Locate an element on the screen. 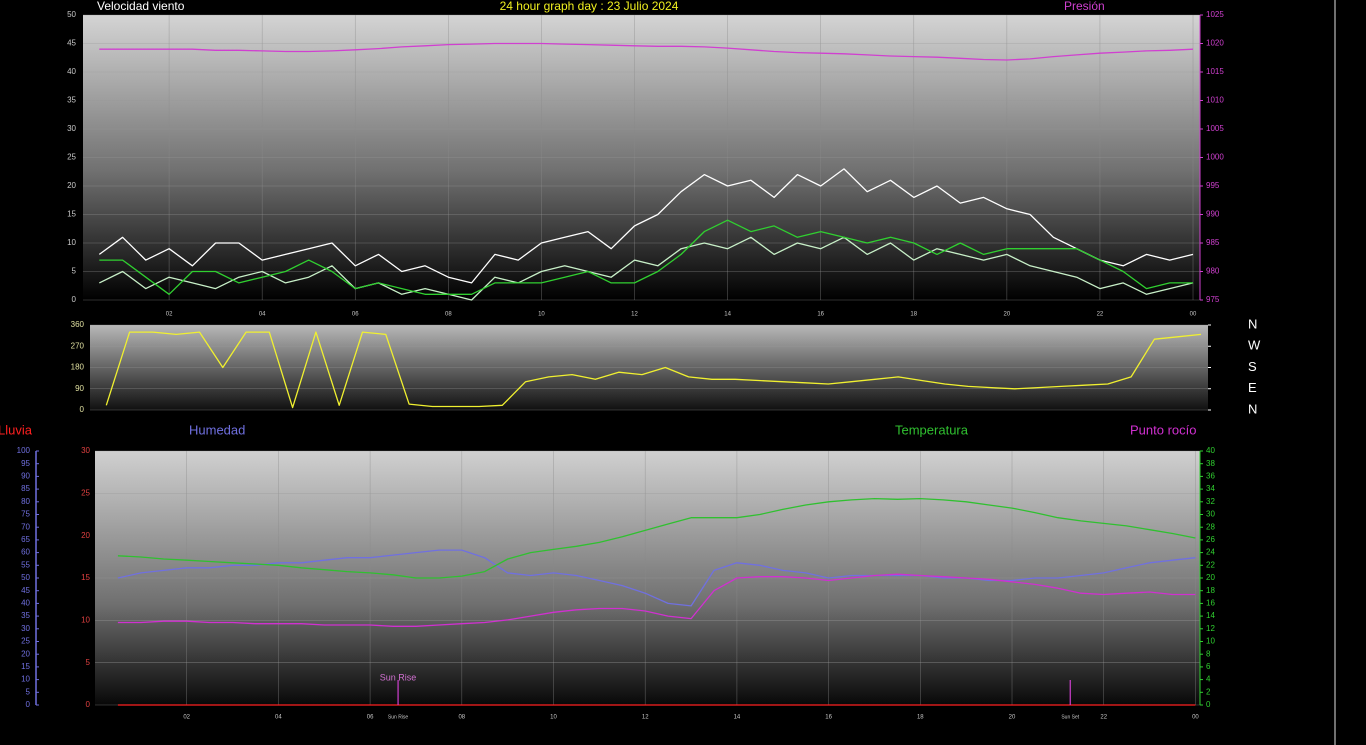  y2-tick-label: 995 is located at coordinates (1213, 185).